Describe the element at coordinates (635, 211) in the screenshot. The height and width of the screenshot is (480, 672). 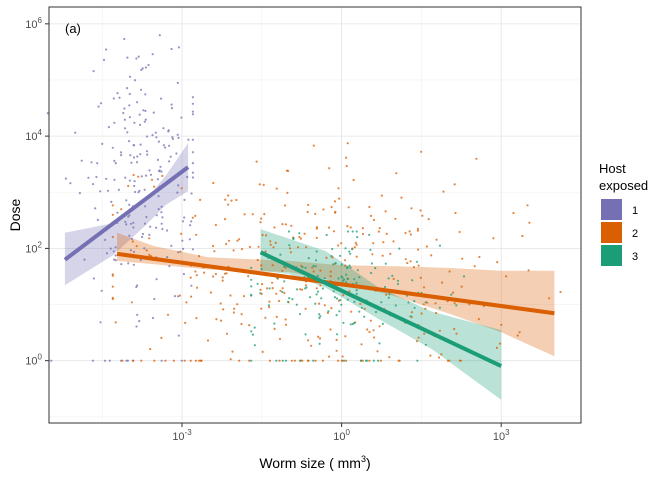
I see `legend-label-host-1: 1` at that location.